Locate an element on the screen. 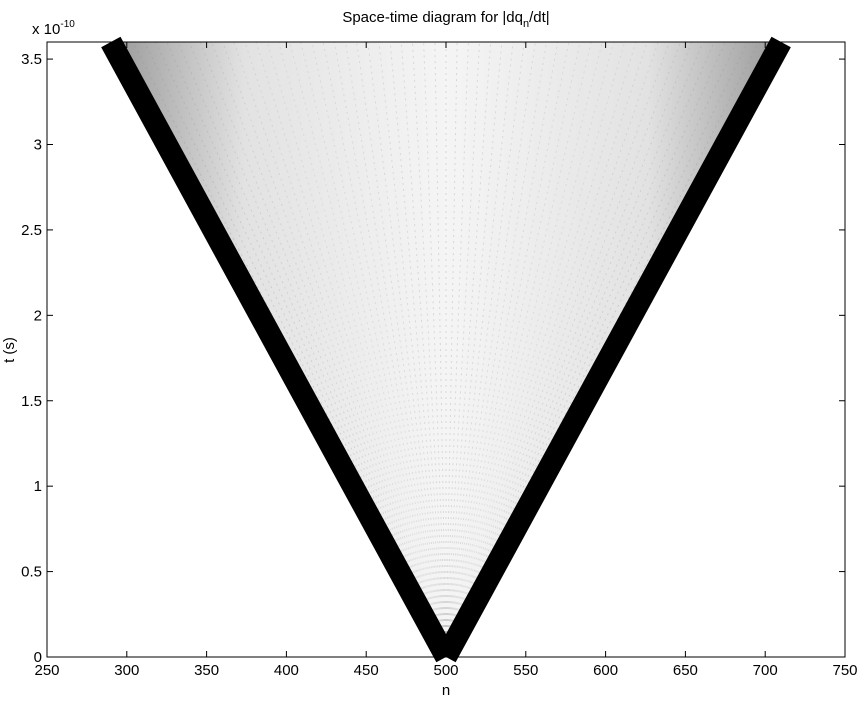  y-tick-label: 0.5 is located at coordinates (31, 572).